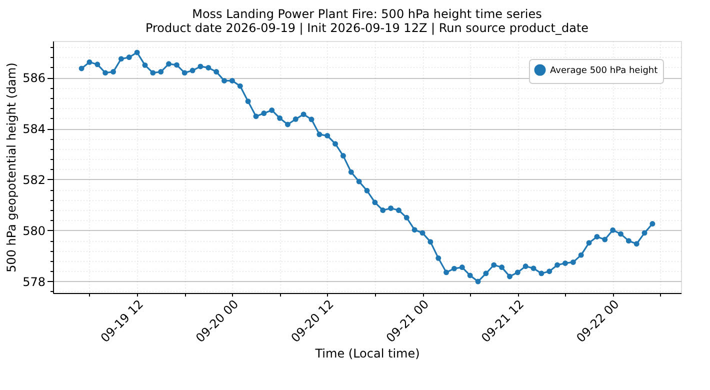 This screenshot has height=390, width=710. I want to click on y-tick-label: 584, so click(34, 129).